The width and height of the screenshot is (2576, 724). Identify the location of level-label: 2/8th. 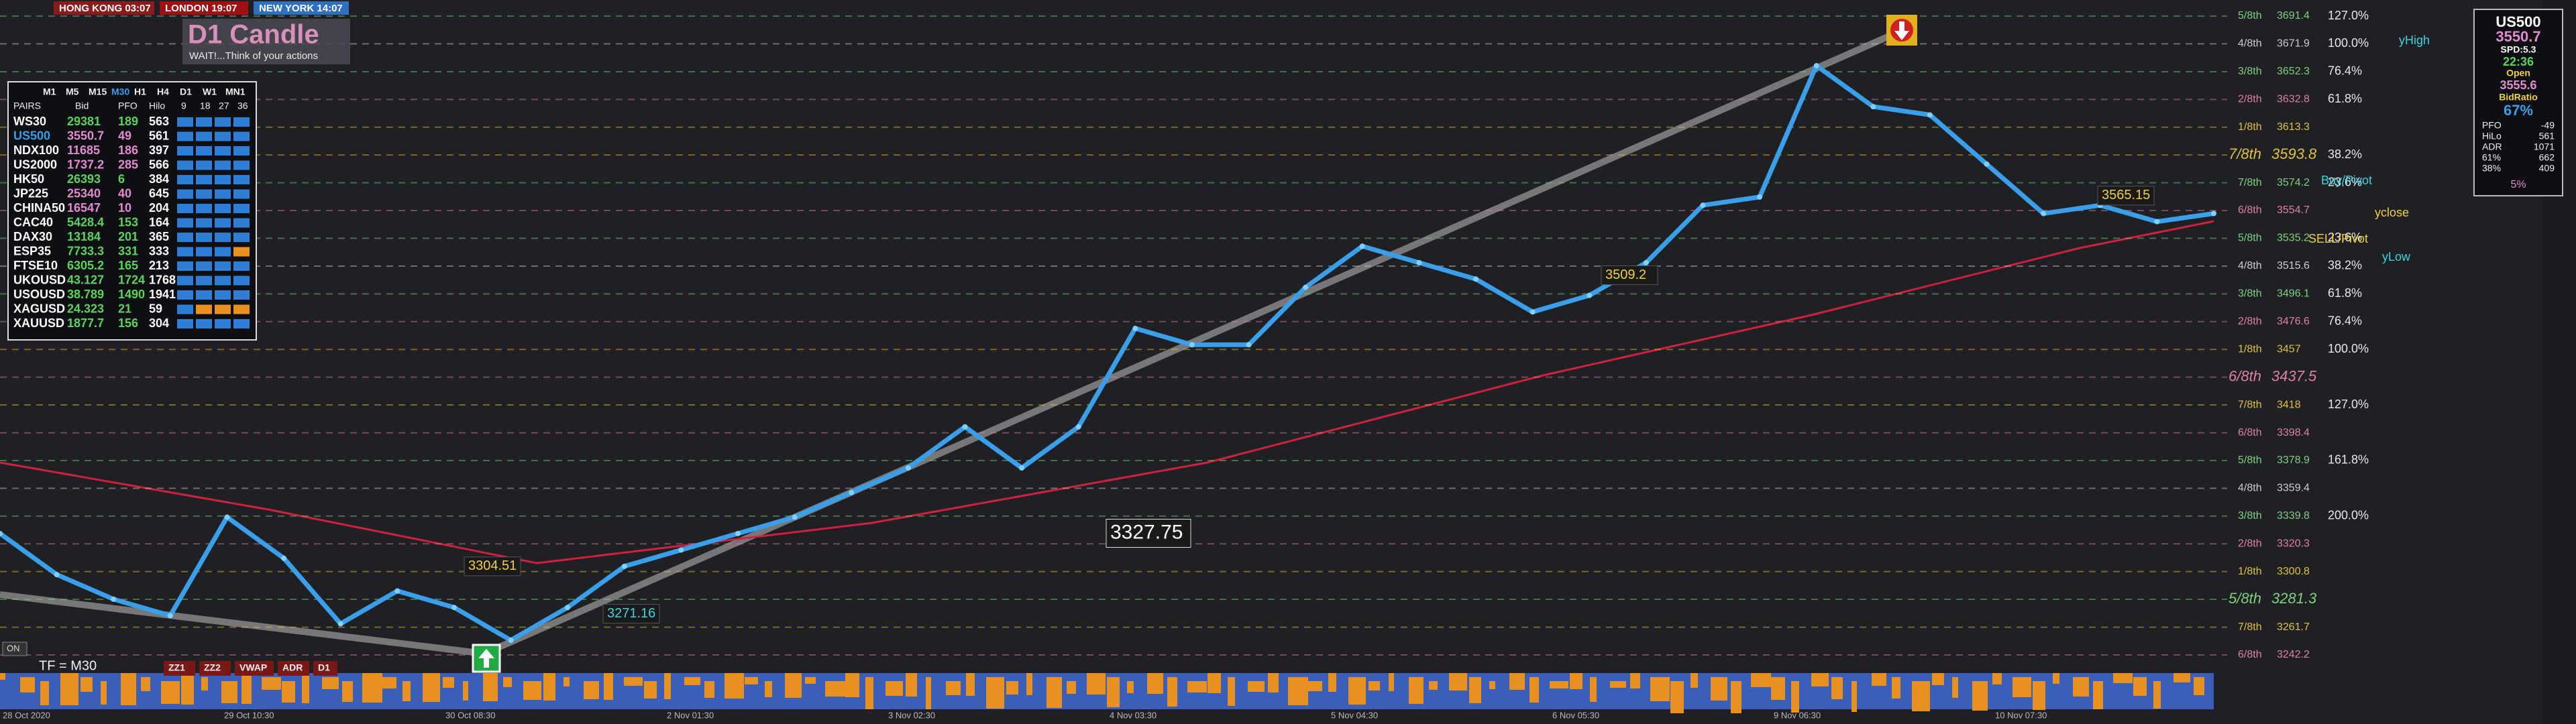
(2250, 99).